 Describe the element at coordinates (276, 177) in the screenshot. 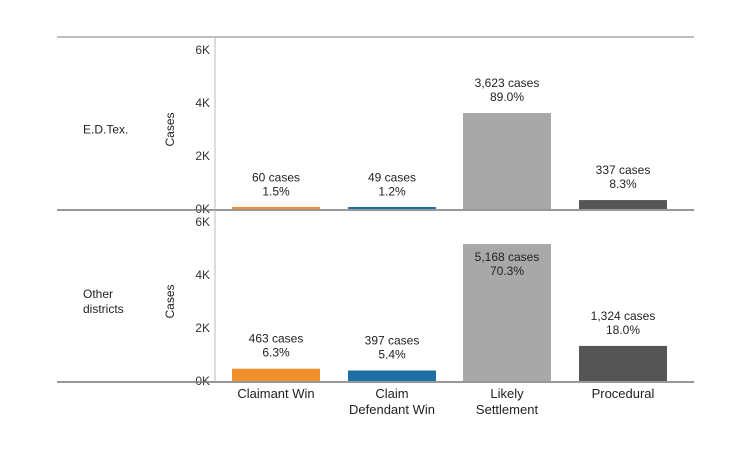

I see `data-label: 60 cases` at that location.